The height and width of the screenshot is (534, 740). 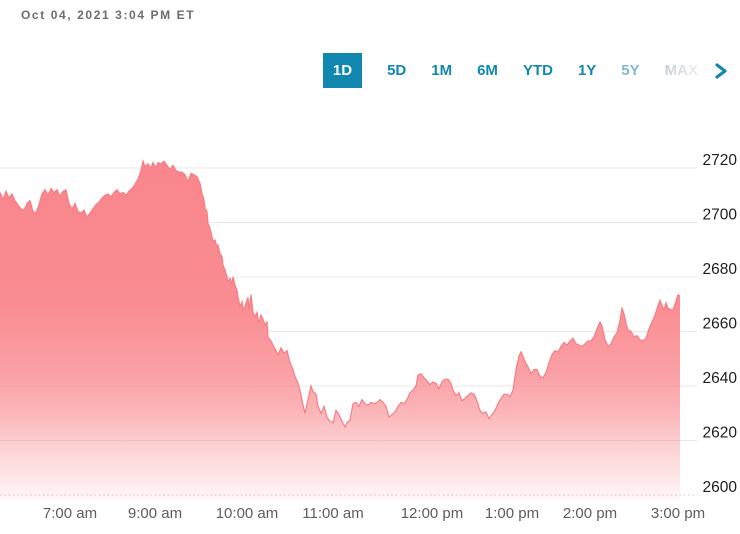 I want to click on y-axis-label: 2600, so click(x=720, y=487).